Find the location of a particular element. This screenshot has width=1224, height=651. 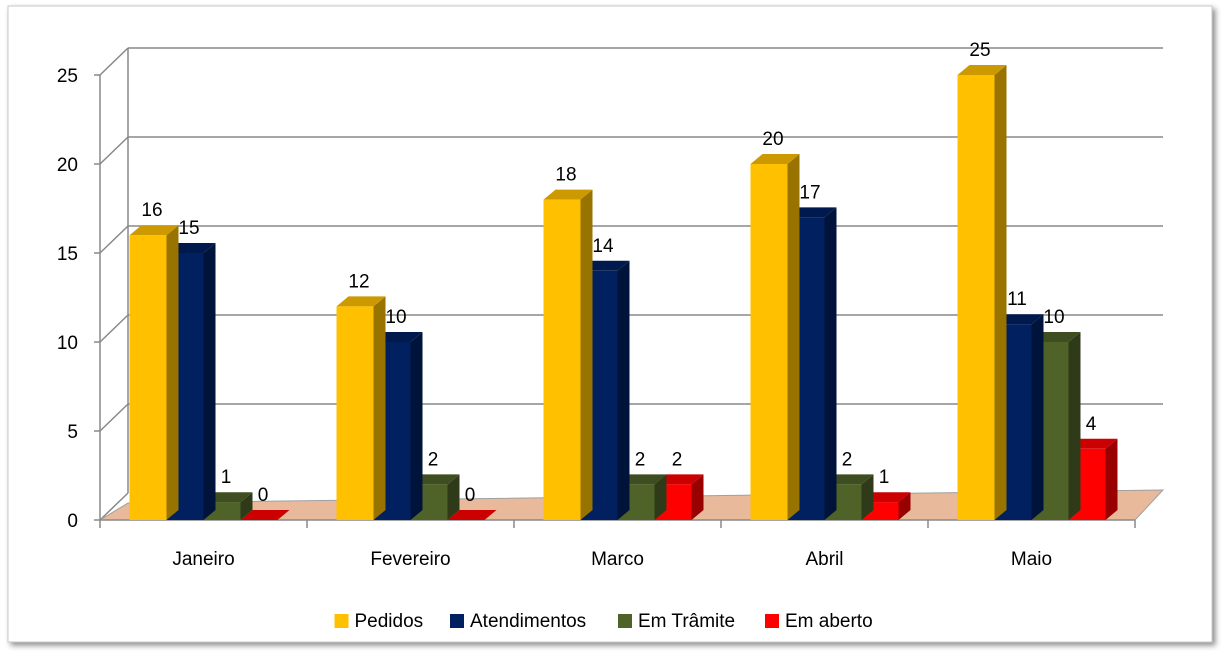

legend-label: Atendimentos is located at coordinates (528, 621).